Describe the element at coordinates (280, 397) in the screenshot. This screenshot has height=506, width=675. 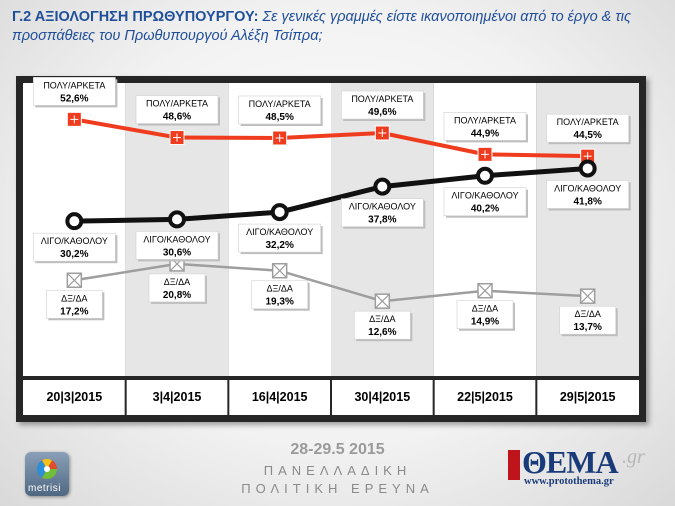
I see `x-tick-label: 16|4|2015` at that location.